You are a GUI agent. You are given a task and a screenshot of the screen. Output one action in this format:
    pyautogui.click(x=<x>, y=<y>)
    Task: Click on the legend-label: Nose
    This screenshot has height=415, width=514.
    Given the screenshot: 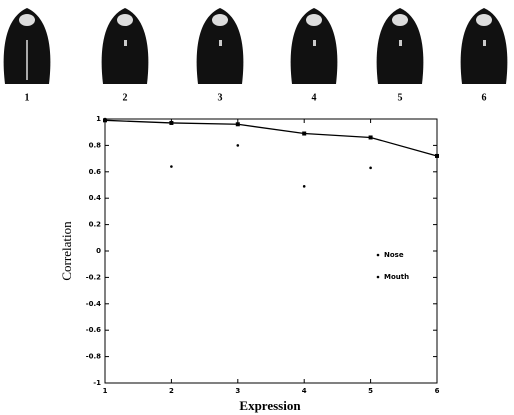 What is the action you would take?
    pyautogui.click(x=394, y=255)
    